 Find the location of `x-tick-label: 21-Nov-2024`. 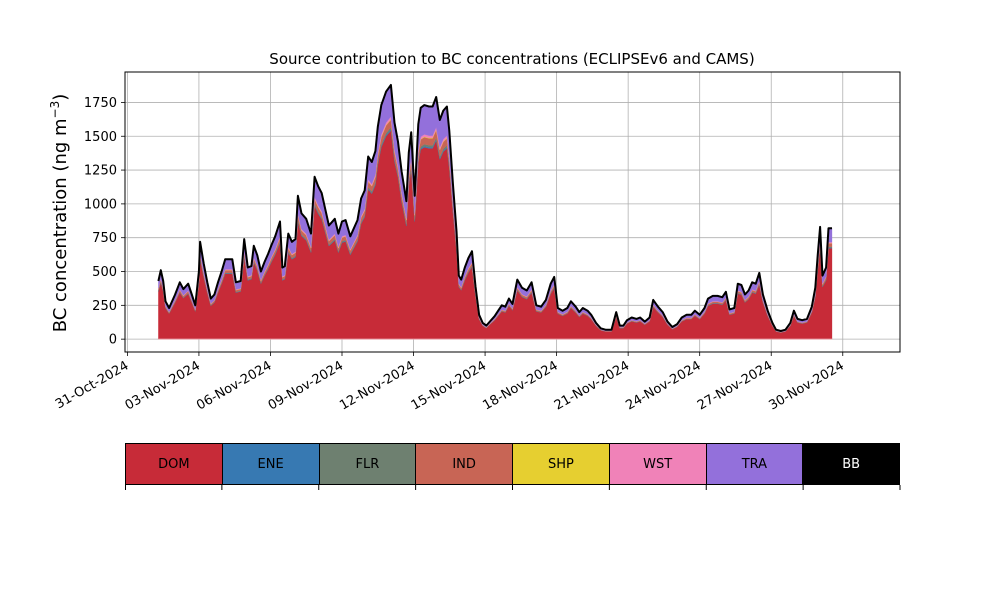

x-tick-label: 21-Nov-2024 is located at coordinates (592, 385).